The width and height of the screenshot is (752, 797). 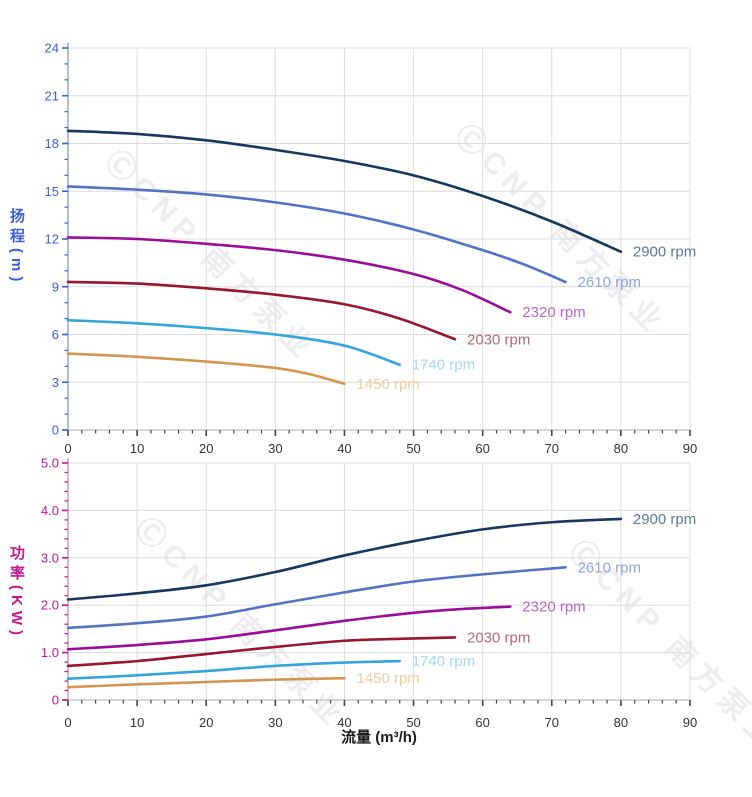 What do you see at coordinates (52, 191) in the screenshot?
I see `y-tick-label: 15` at bounding box center [52, 191].